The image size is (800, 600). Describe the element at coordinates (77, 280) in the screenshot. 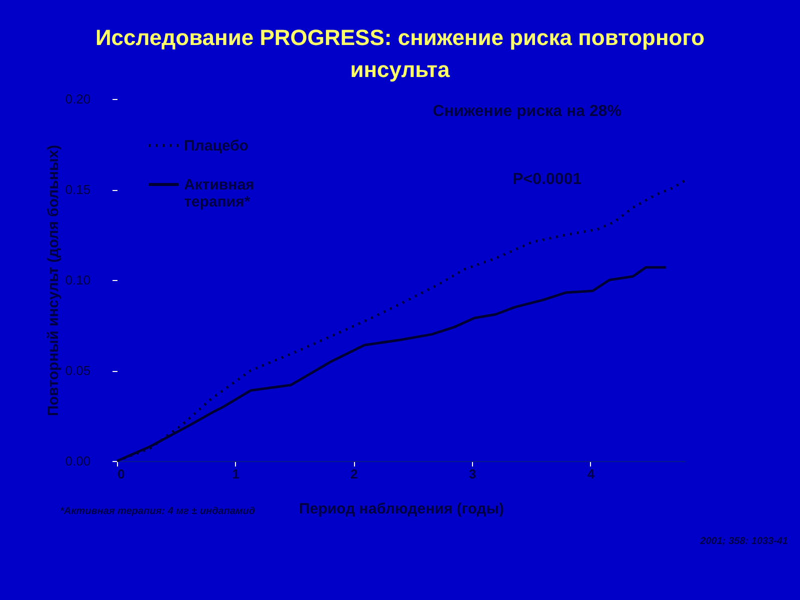

I see `y-tick-label: 0.10` at that location.